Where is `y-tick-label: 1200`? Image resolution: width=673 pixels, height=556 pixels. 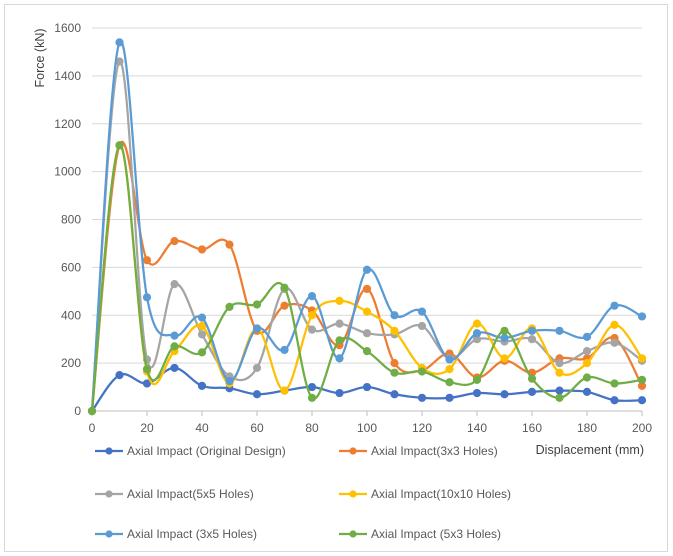 y-tick-label: 1200 is located at coordinates (67, 124).